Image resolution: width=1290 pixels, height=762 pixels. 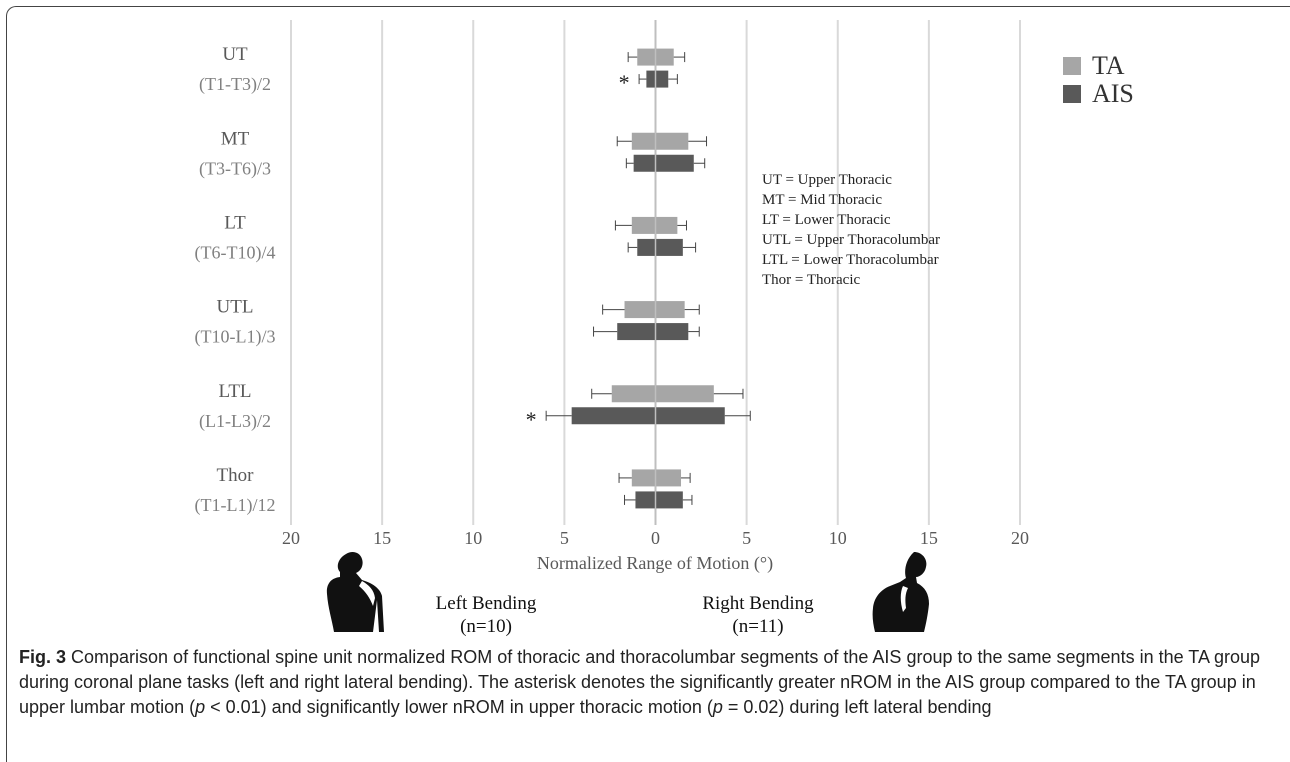 What do you see at coordinates (235, 222) in the screenshot?
I see `category-label: LT` at bounding box center [235, 222].